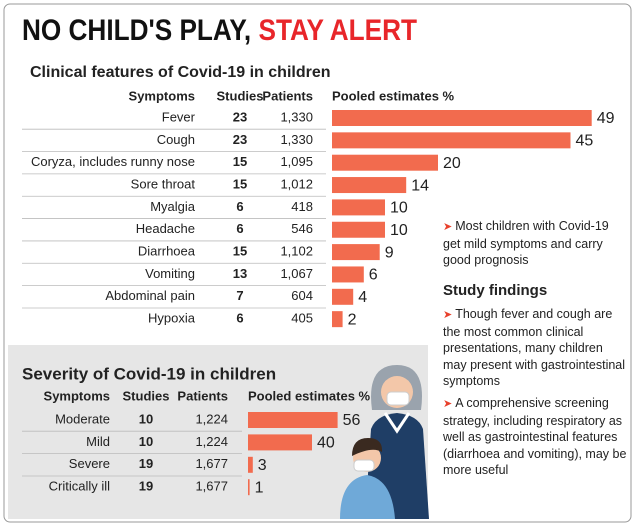 This screenshot has height=526, width=635. I want to click on studies-value: 7, so click(239, 295).